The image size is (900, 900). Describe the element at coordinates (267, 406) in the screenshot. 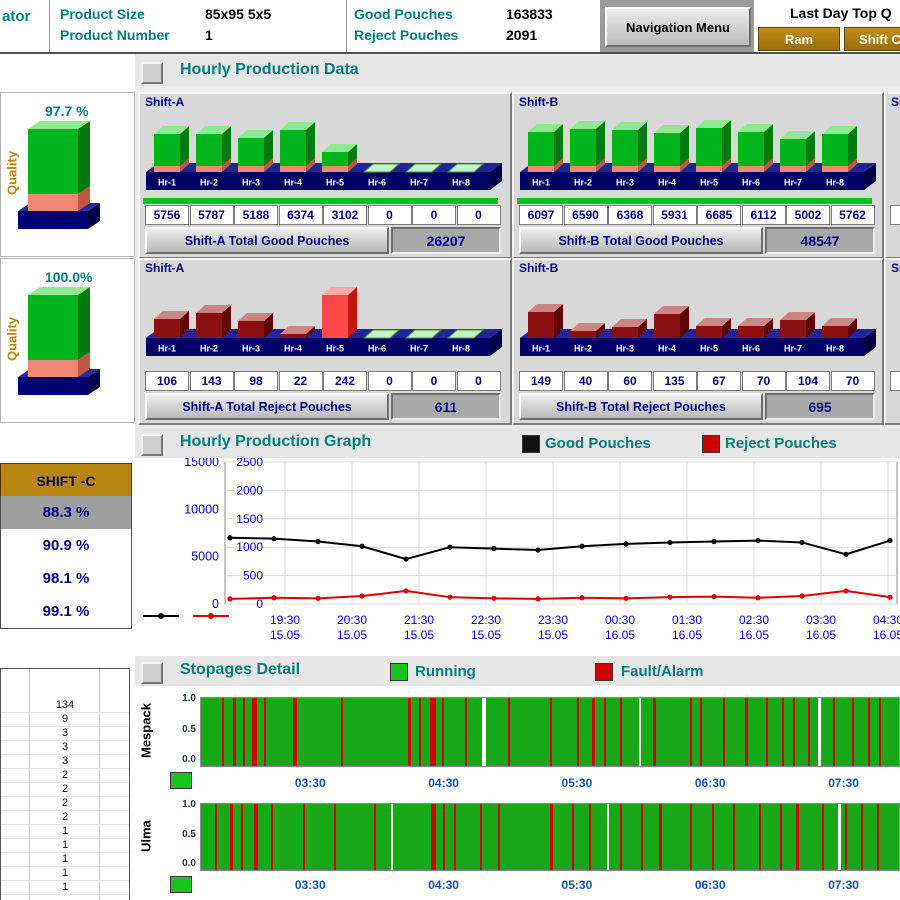

I see `shift-a-total-reject-button: Shift-A Total Reject Pouches` at that location.